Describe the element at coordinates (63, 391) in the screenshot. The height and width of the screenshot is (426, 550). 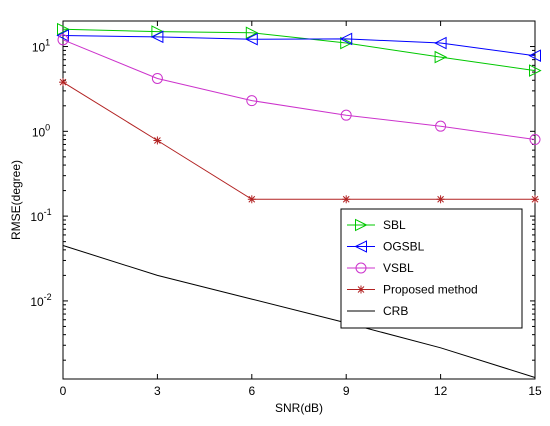
I see `x-tick-label: 0` at that location.